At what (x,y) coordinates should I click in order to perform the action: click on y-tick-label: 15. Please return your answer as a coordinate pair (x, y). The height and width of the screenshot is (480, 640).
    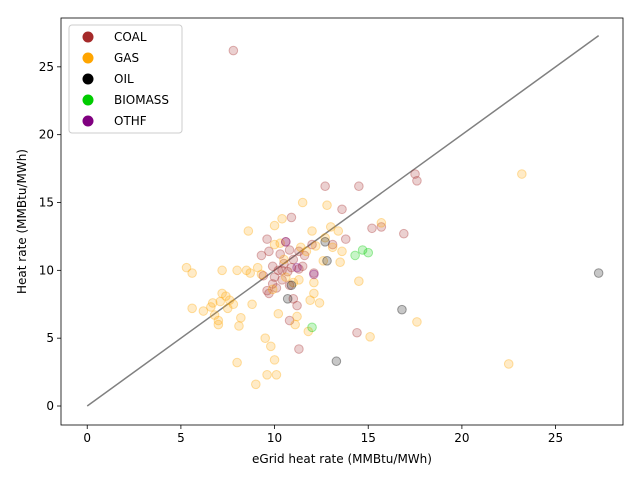
    Looking at the image, I should click on (46, 203).